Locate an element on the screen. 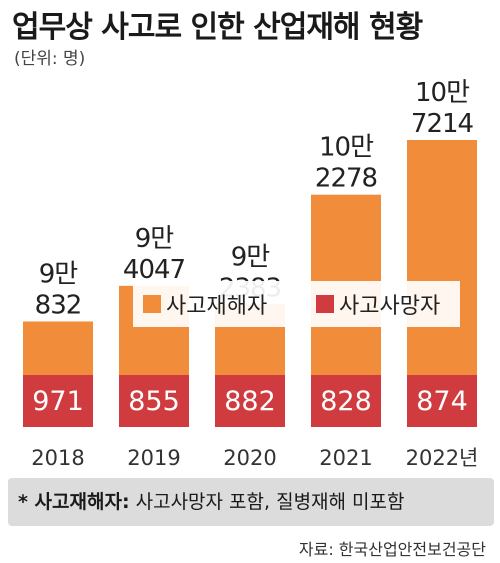 Image resolution: width=500 pixels, height=563 pixels. legend-label-deaths: 사고사망자 is located at coordinates (389, 306).